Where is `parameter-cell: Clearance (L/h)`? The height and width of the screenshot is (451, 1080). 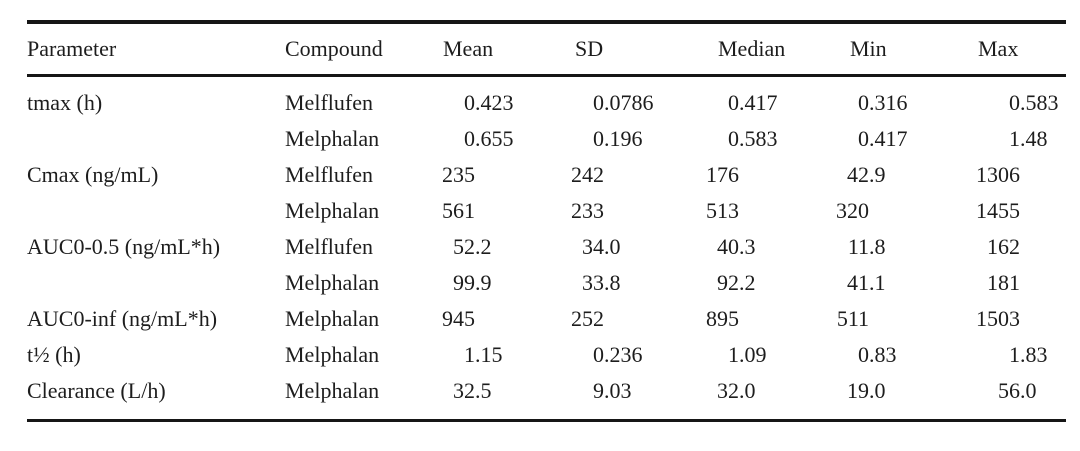 parameter-cell: Clearance (L/h) is located at coordinates (96, 390).